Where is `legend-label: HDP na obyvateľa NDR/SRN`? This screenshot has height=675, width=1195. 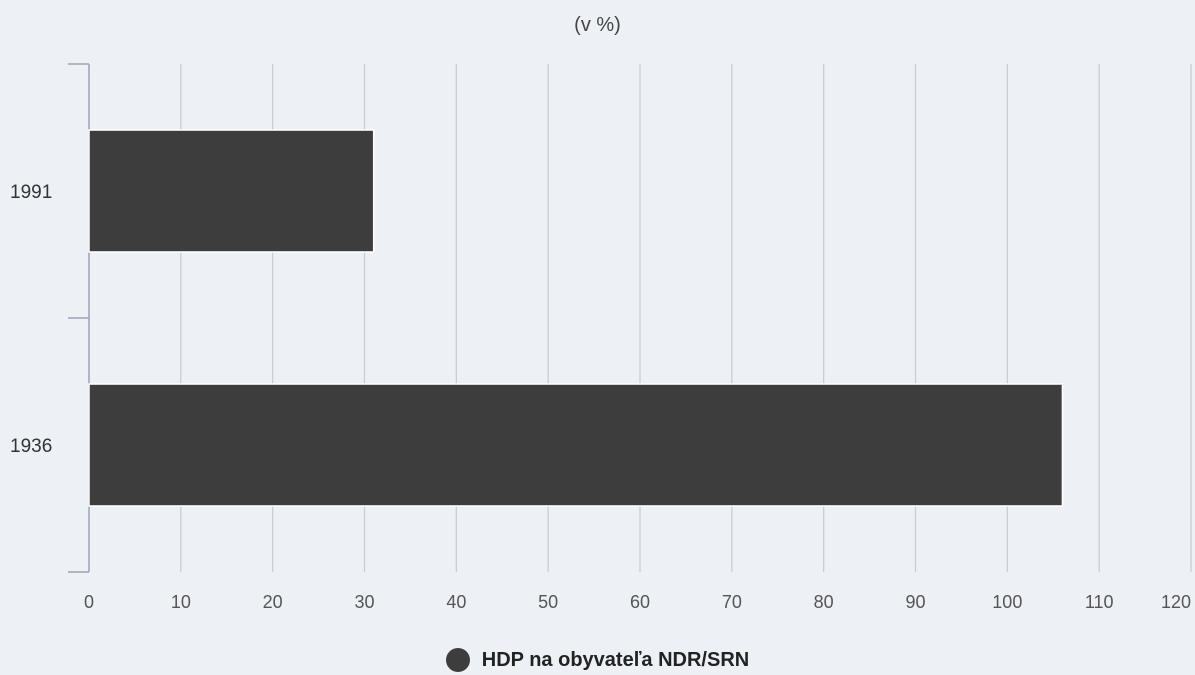 legend-label: HDP na obyvateľa NDR/SRN is located at coordinates (615, 659).